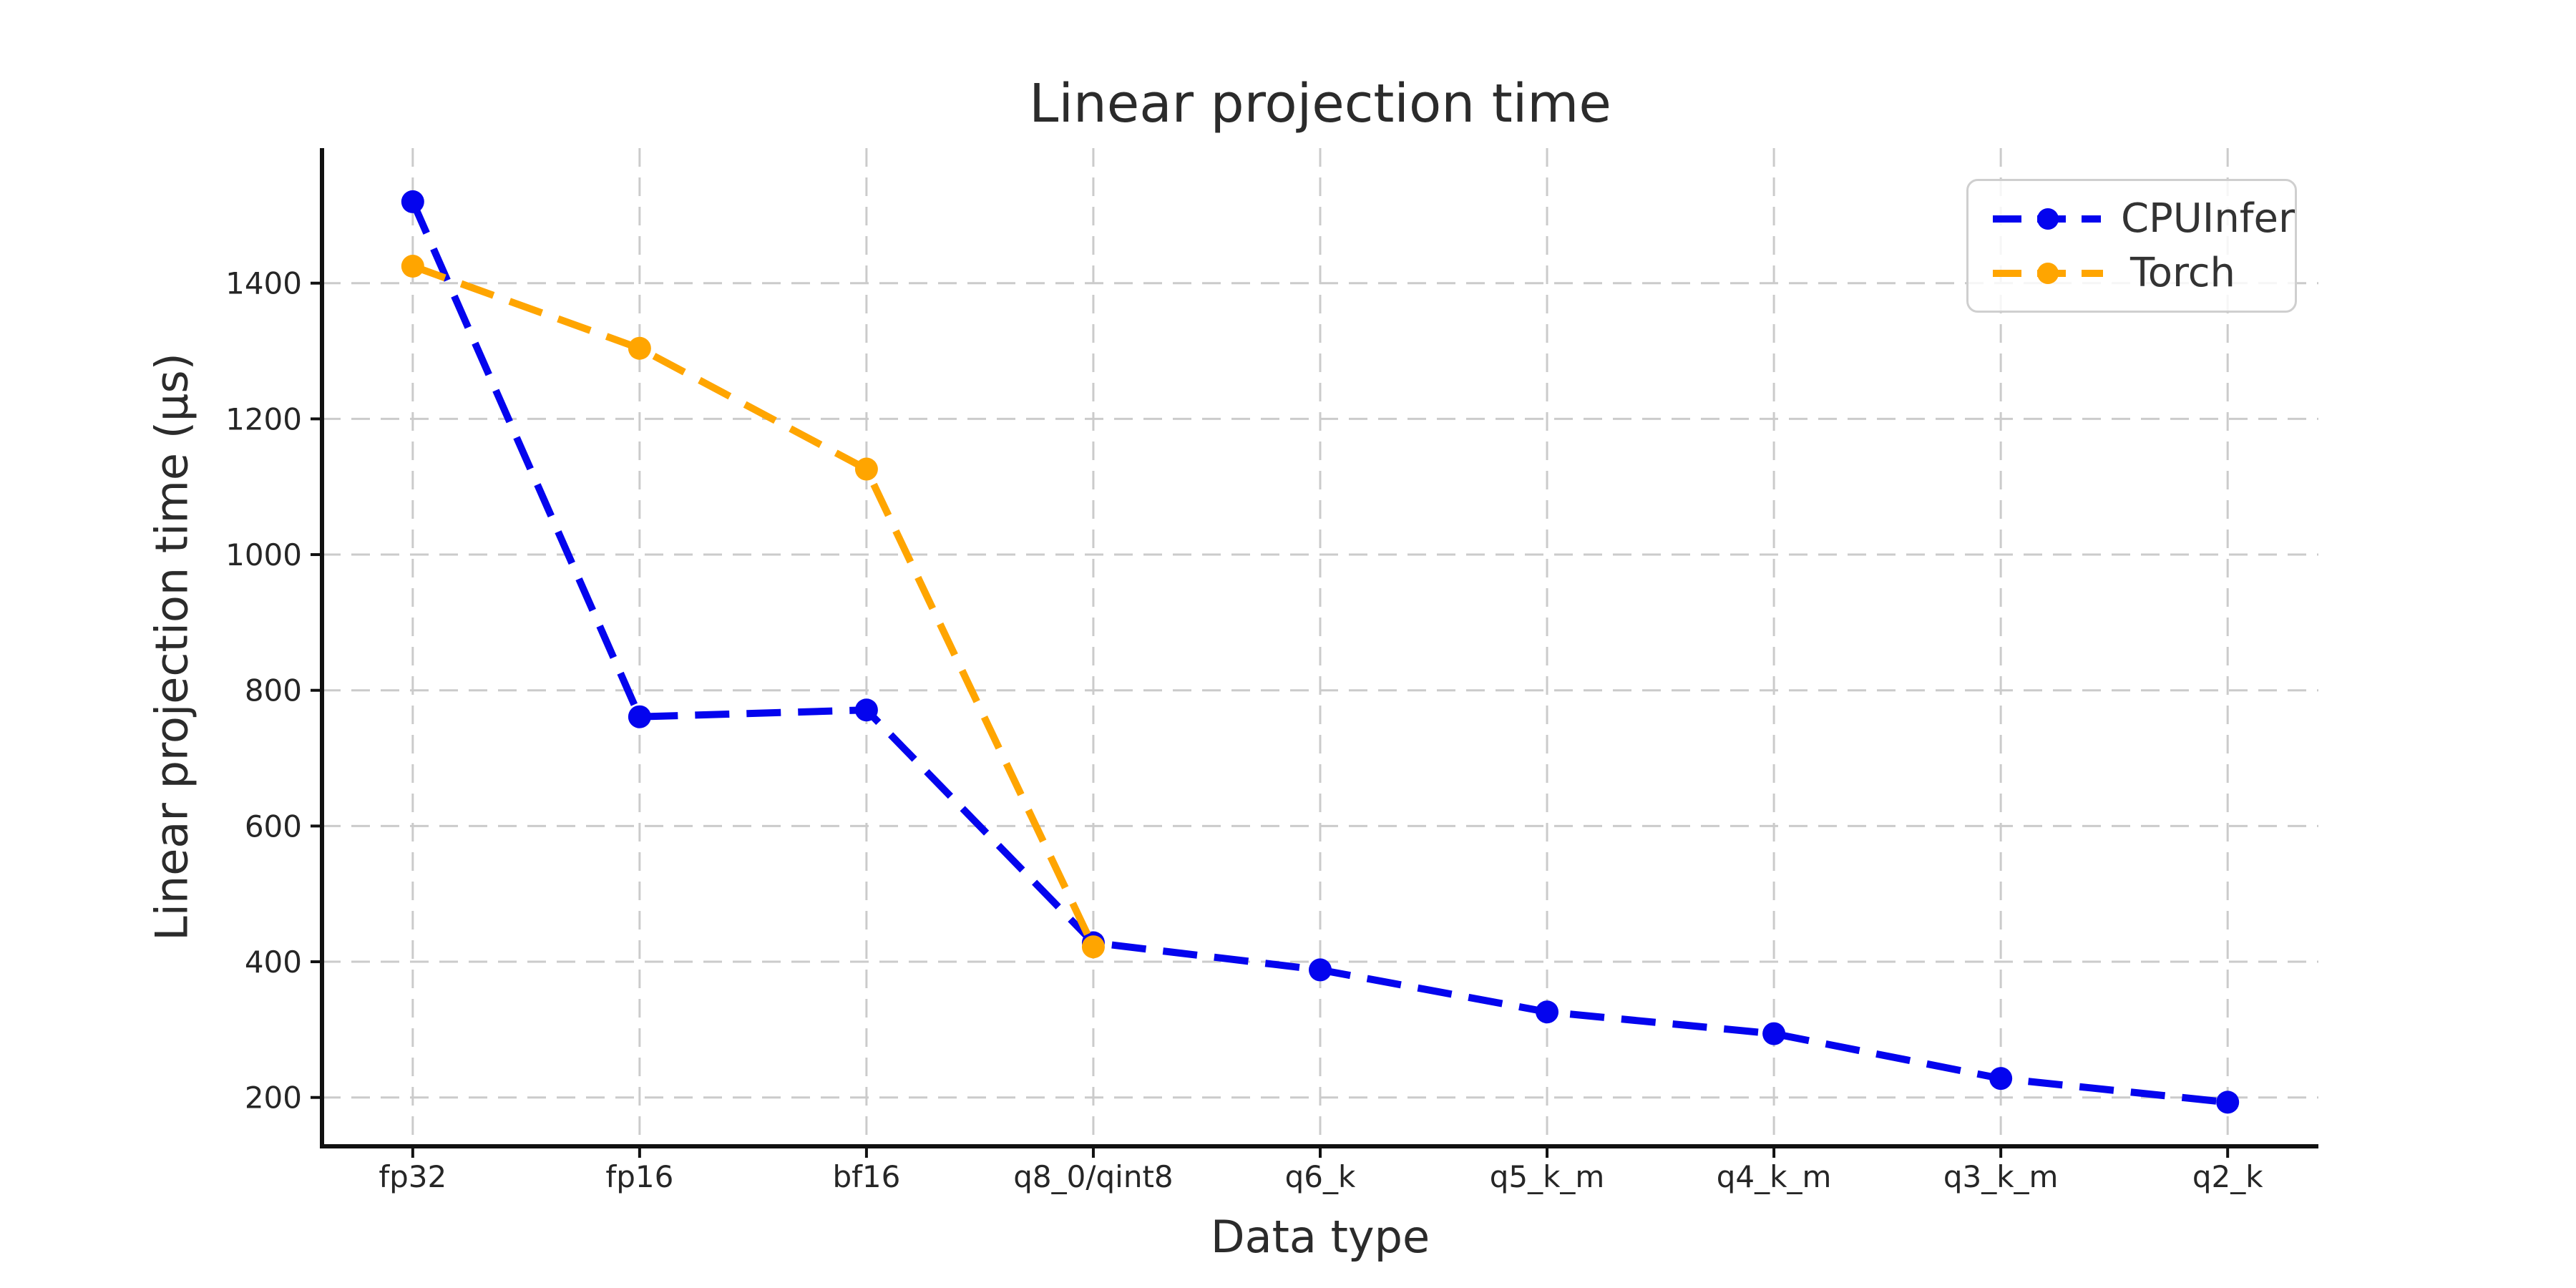 The image size is (2576, 1288). Describe the element at coordinates (2001, 1176) in the screenshot. I see `x-tick-label: q3_k_m` at that location.